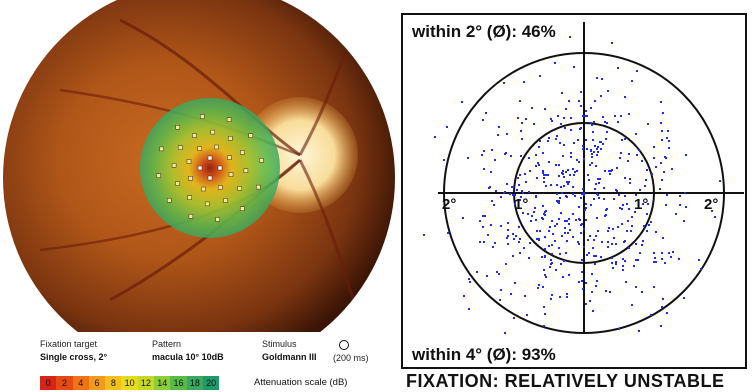  Describe the element at coordinates (484, 355) in the screenshot. I see `within-4deg-label: within 4° (Ø): 93%` at that location.